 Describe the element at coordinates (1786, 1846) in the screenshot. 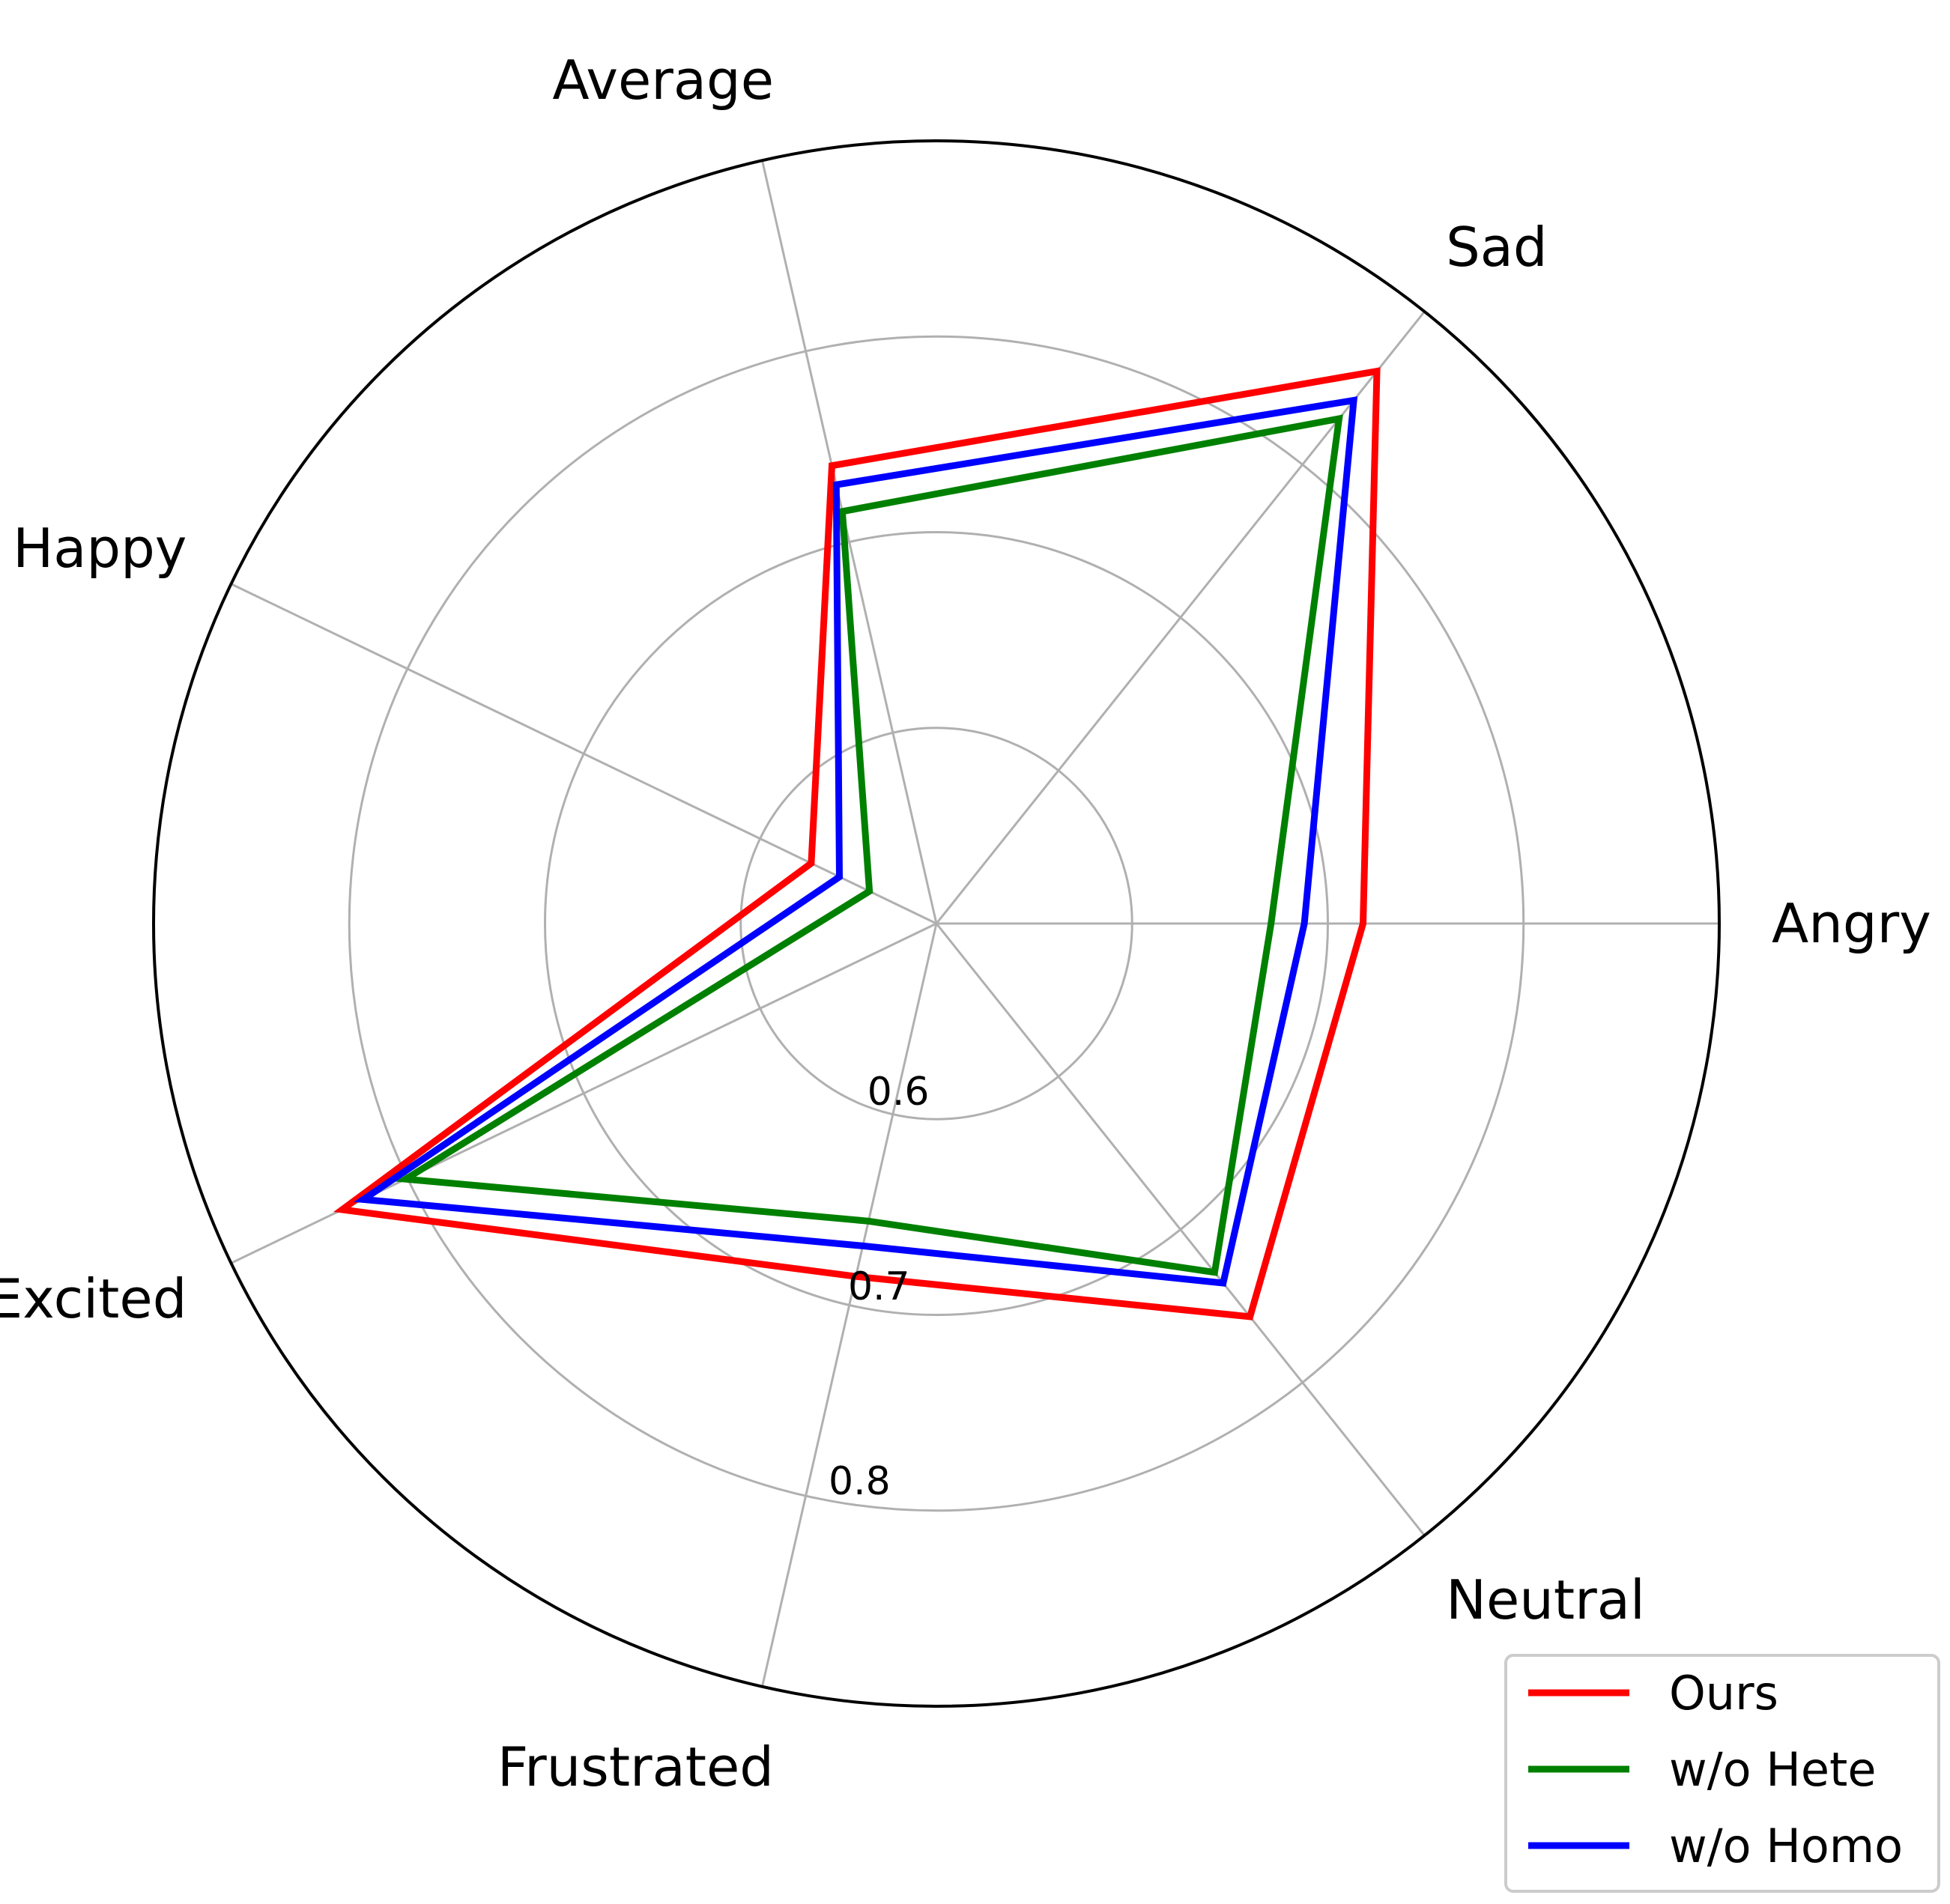

I see `legend-label-wo-homo: w/o Homo` at that location.